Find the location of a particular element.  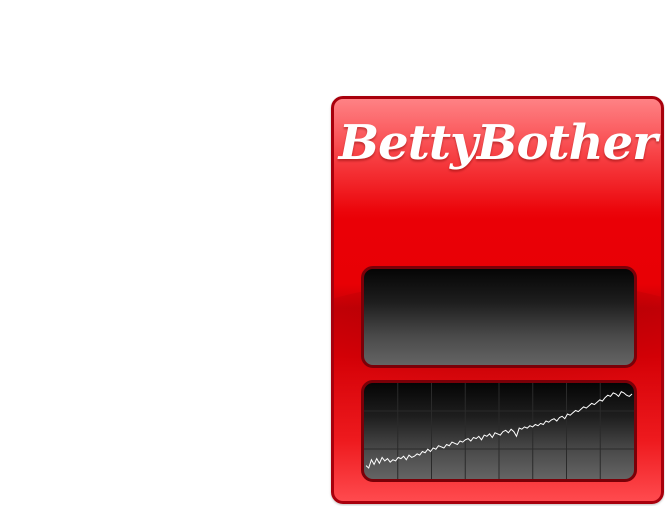

graph-panel is located at coordinates (499, 431).